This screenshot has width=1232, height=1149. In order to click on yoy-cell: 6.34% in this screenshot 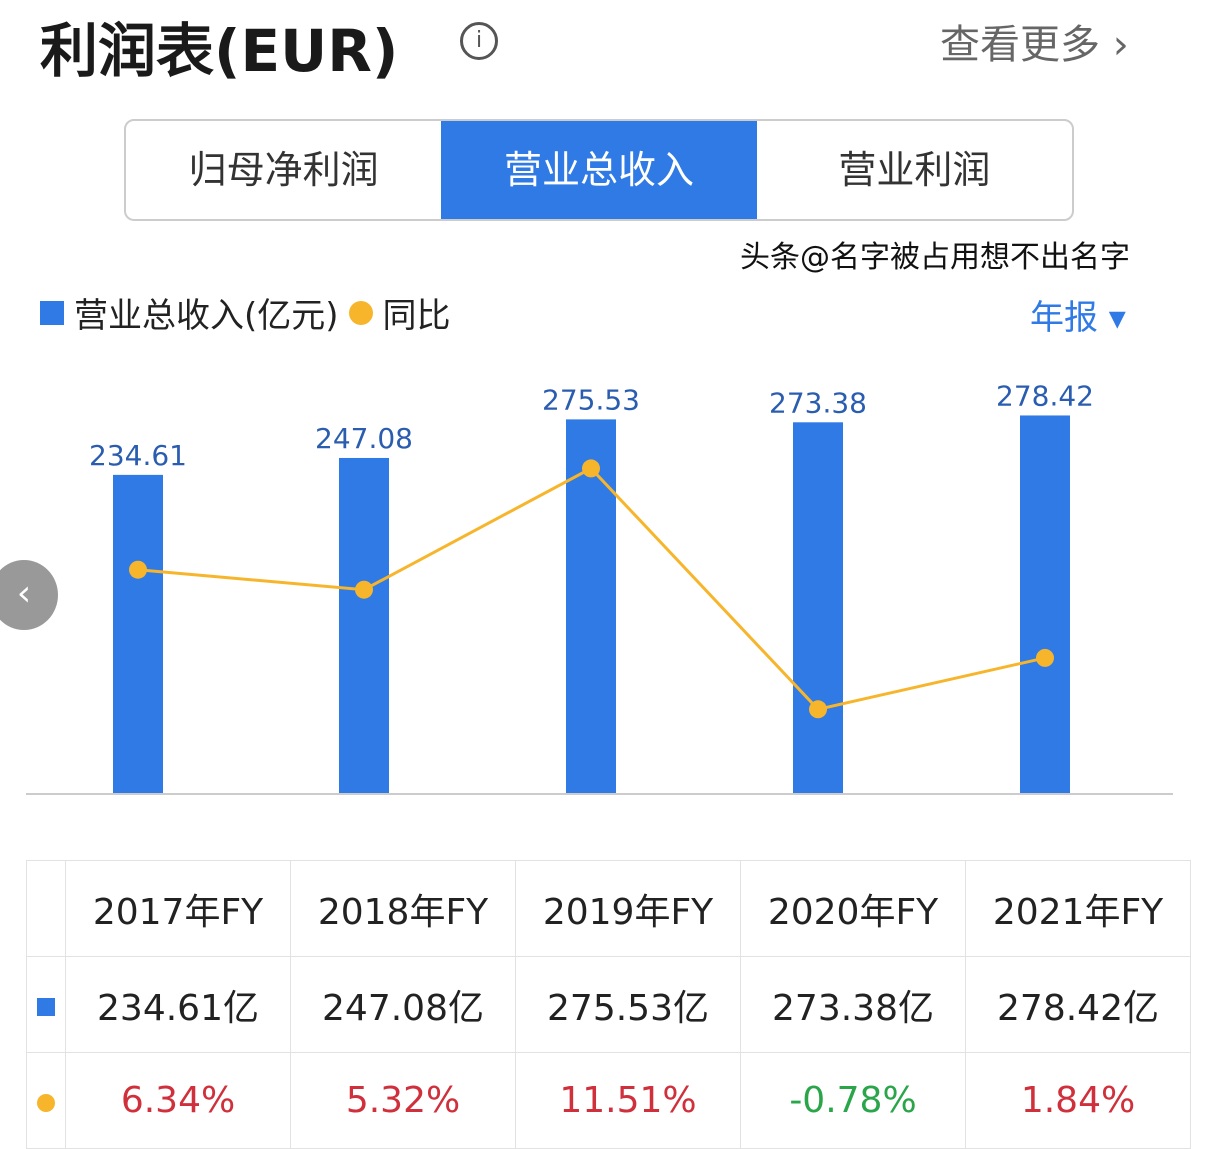, I will do `click(178, 1100)`.